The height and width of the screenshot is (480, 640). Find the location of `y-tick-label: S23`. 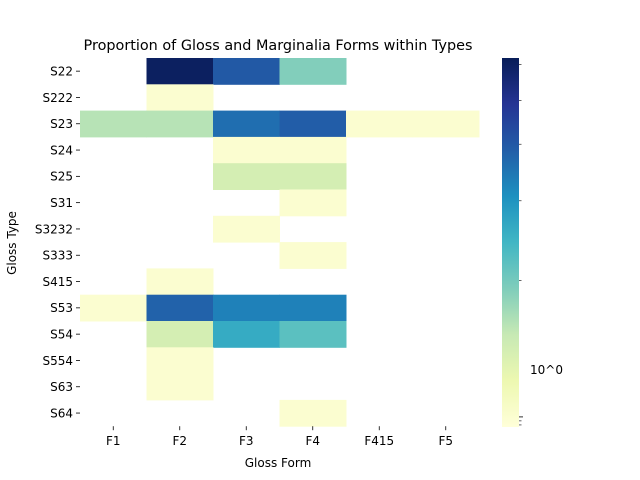

y-tick-label: S23 is located at coordinates (61, 124).